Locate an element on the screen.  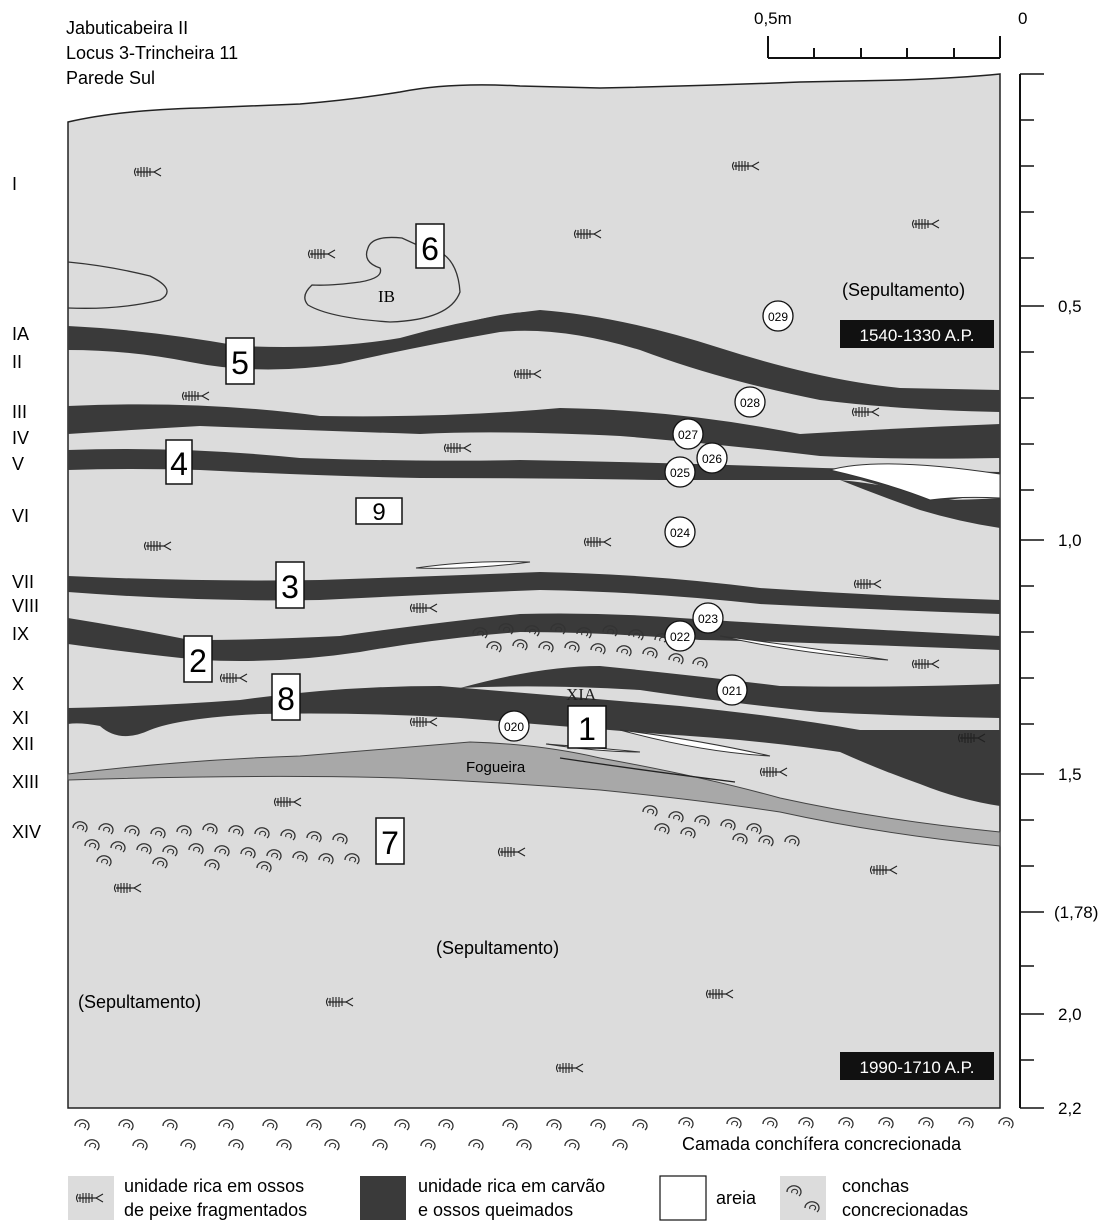
svg-text: 7 is located at coordinates (390, 843).